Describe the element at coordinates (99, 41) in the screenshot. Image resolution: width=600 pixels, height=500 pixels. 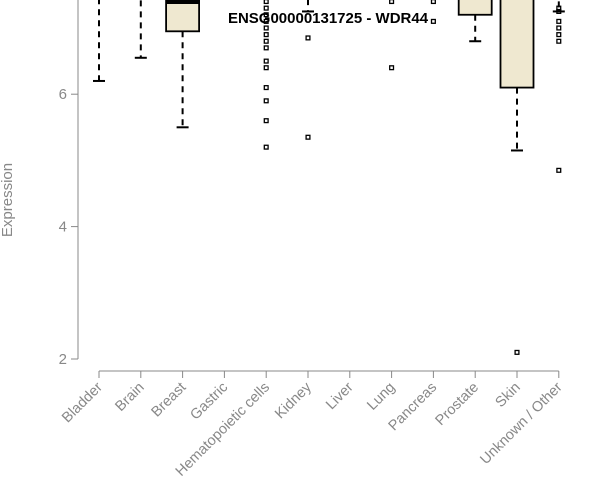
I see `box-bladder` at that location.